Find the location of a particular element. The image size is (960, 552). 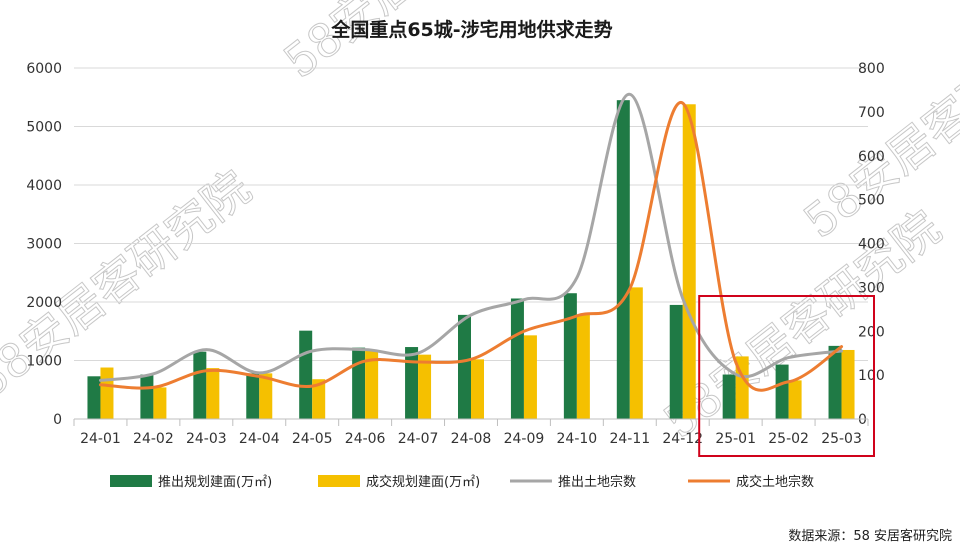

chart-title: 全国重点65城-涉宅用地供求走势 is located at coordinates (471, 29).